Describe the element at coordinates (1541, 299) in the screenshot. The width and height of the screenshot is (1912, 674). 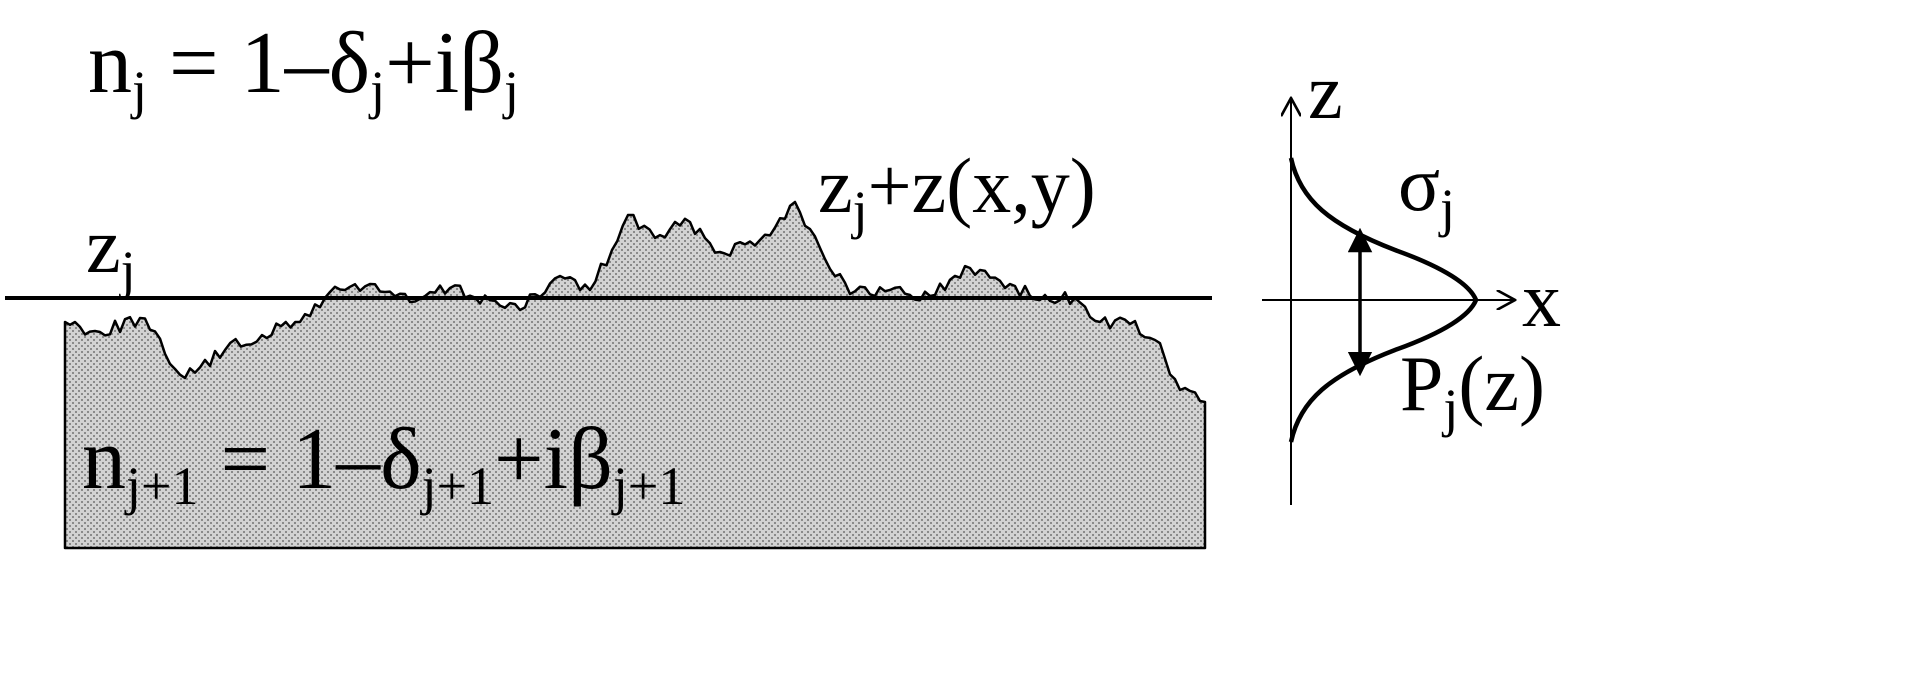
I see `x-axis-label: x` at that location.